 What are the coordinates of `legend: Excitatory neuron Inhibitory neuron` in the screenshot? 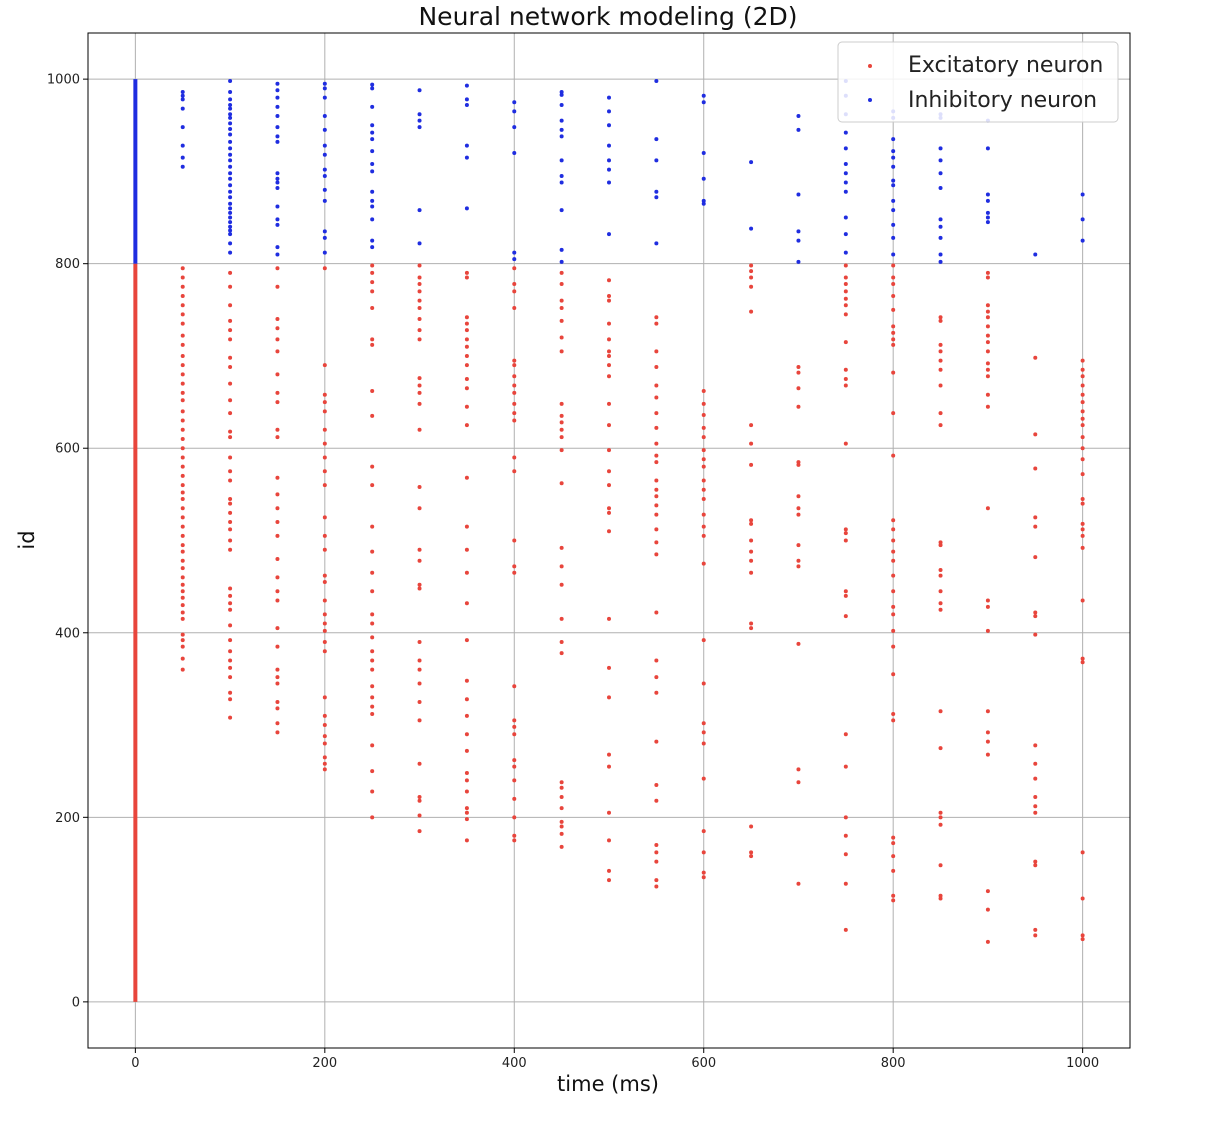 It's located at (978, 82).